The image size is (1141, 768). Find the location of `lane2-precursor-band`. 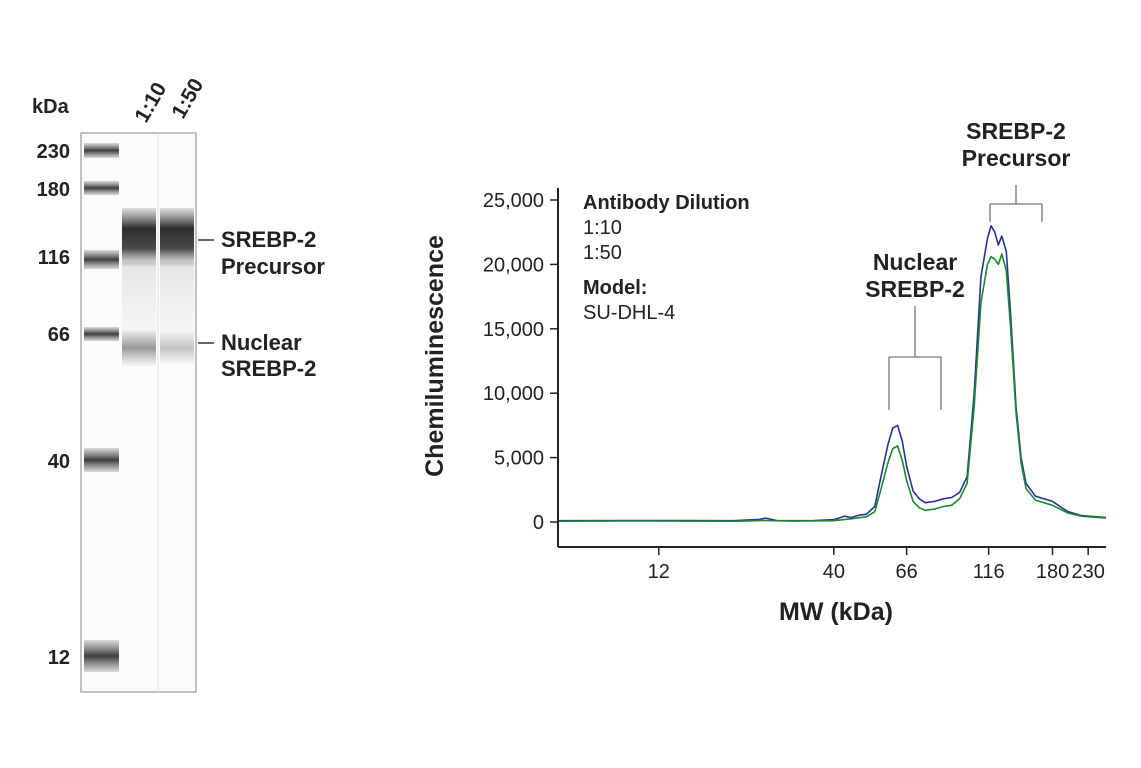

lane2-precursor-band is located at coordinates (177, 237).